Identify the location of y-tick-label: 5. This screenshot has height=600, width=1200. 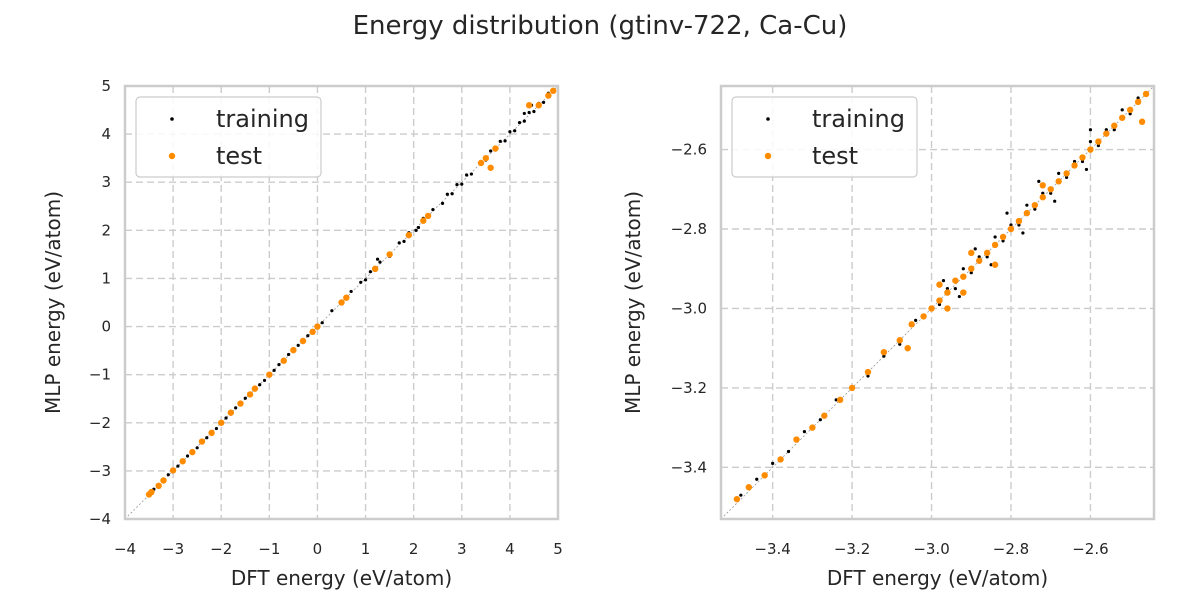
(106, 86).